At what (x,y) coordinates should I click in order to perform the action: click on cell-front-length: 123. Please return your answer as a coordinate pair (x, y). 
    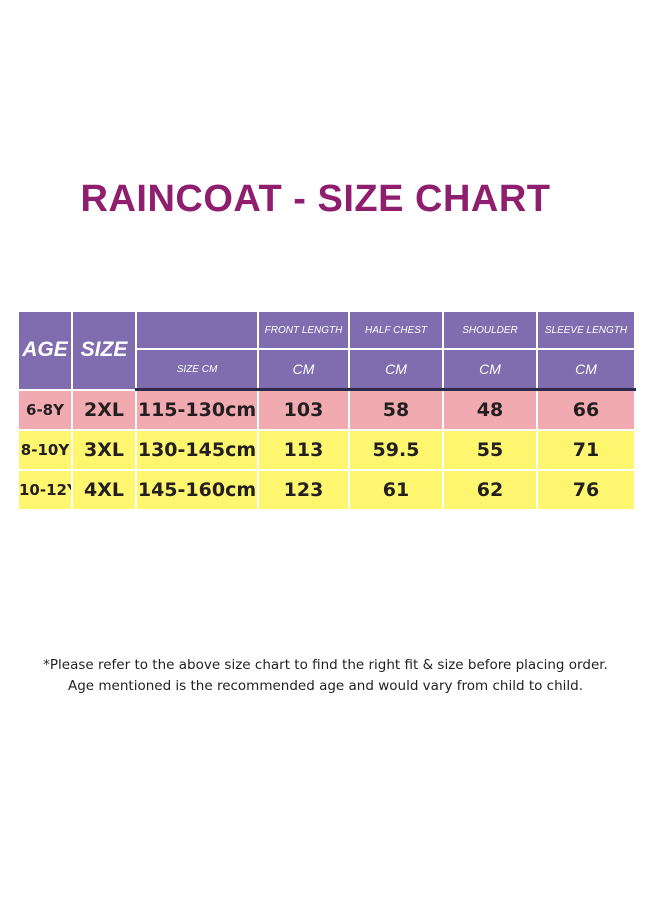
    Looking at the image, I should click on (303, 490).